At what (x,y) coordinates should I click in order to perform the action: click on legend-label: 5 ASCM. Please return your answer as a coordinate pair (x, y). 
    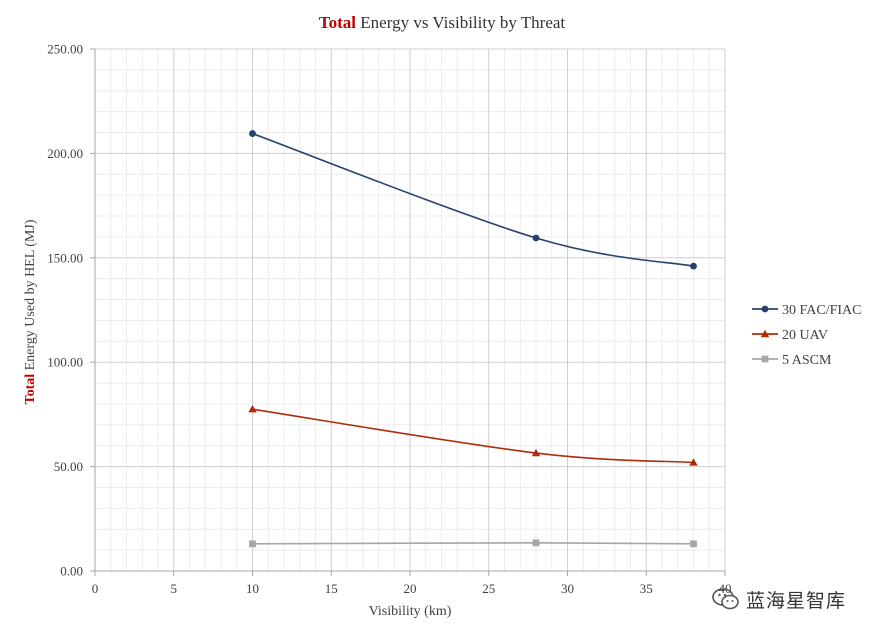
    Looking at the image, I should click on (807, 360).